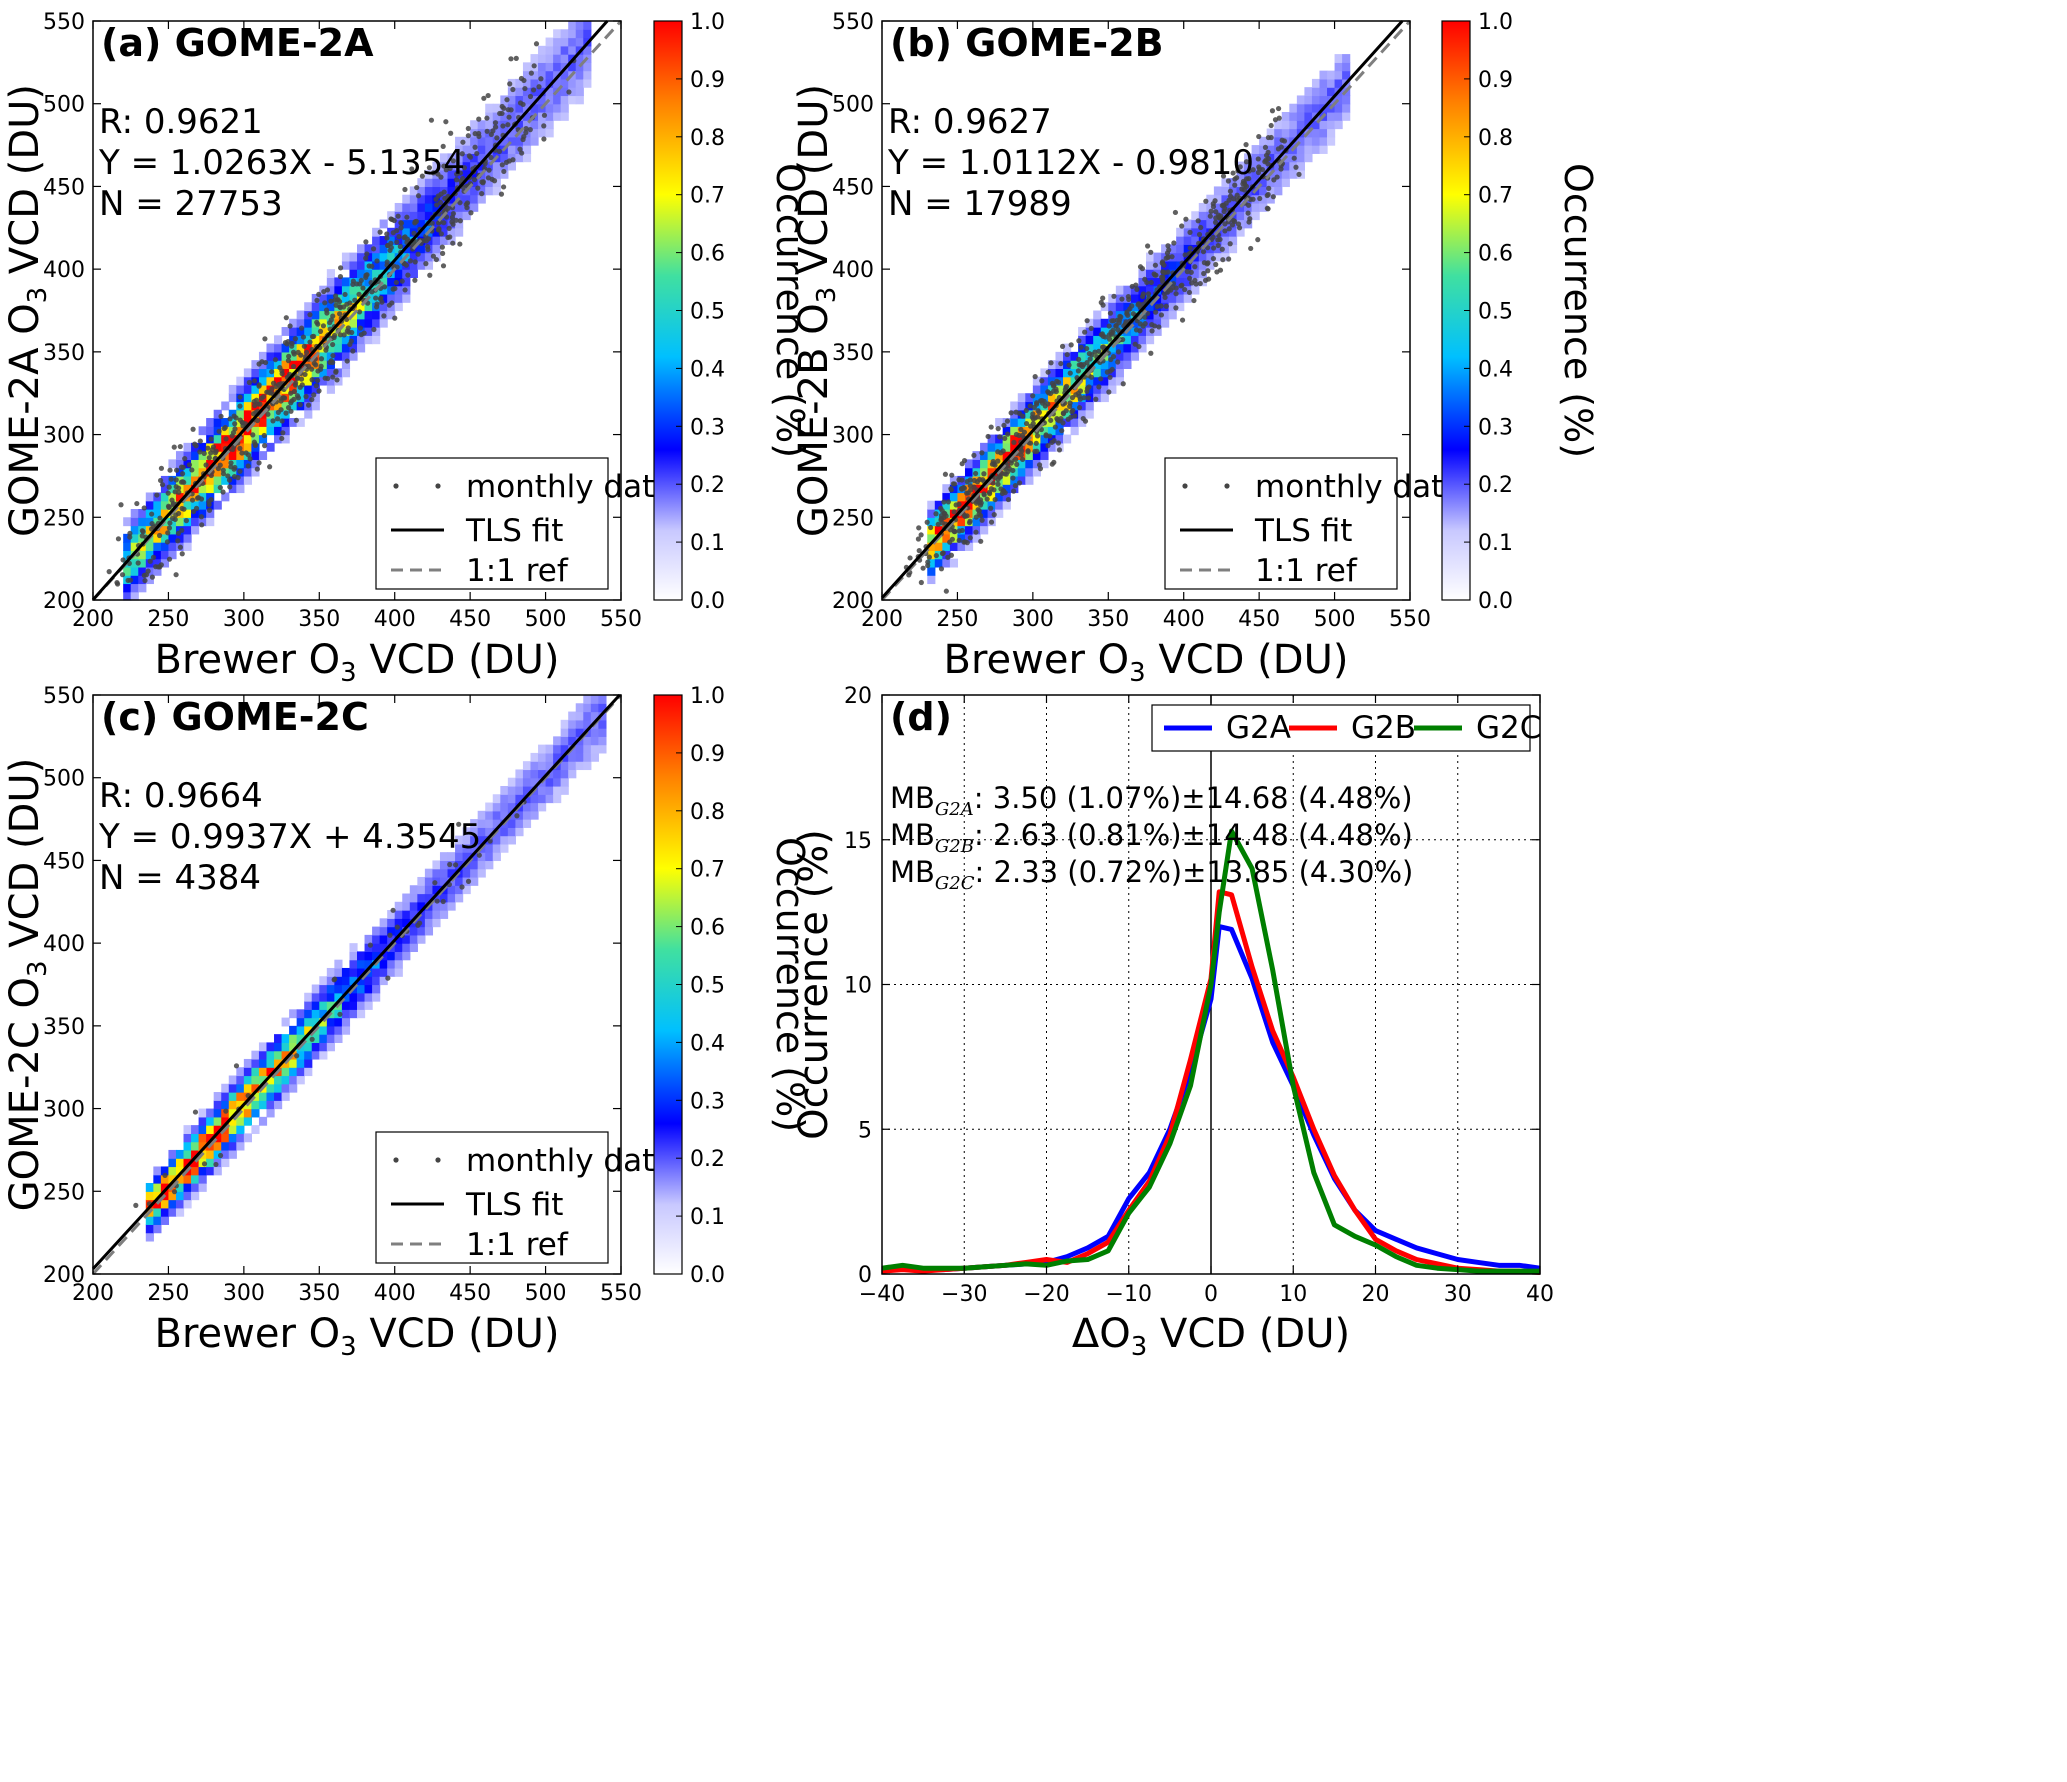  What do you see at coordinates (853, 353) in the screenshot?
I see `y-tick-label: 350` at bounding box center [853, 353].